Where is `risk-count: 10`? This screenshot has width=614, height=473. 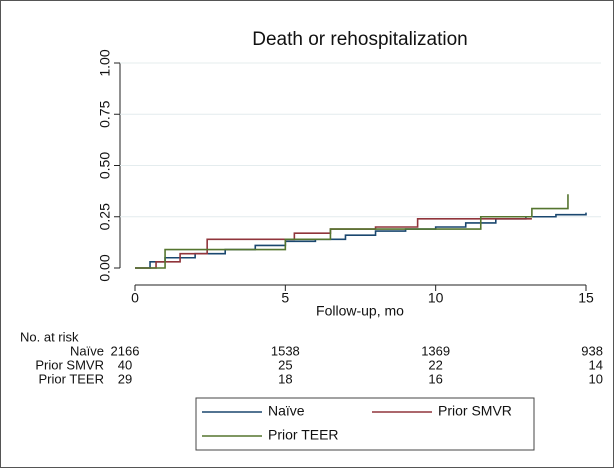
risk-count: 10 is located at coordinates (596, 378).